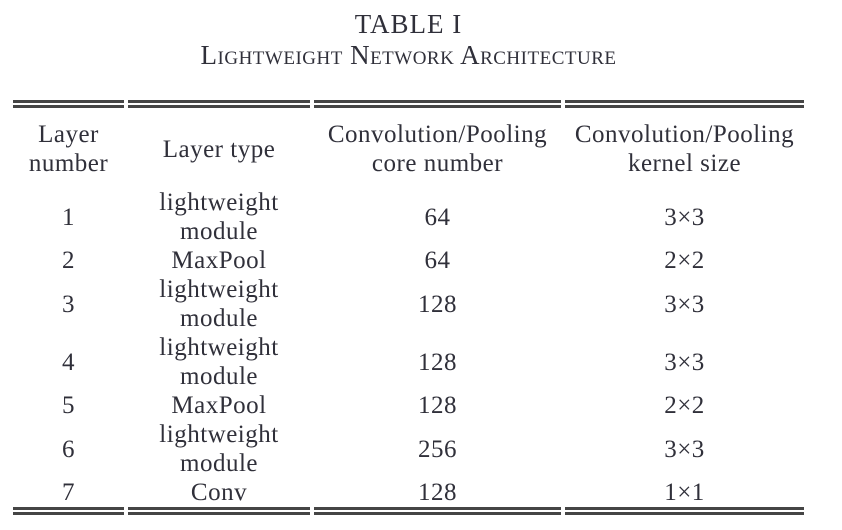 The width and height of the screenshot is (842, 530). I want to click on table-row: 5 MaxPool 128 2×2, so click(408, 405).